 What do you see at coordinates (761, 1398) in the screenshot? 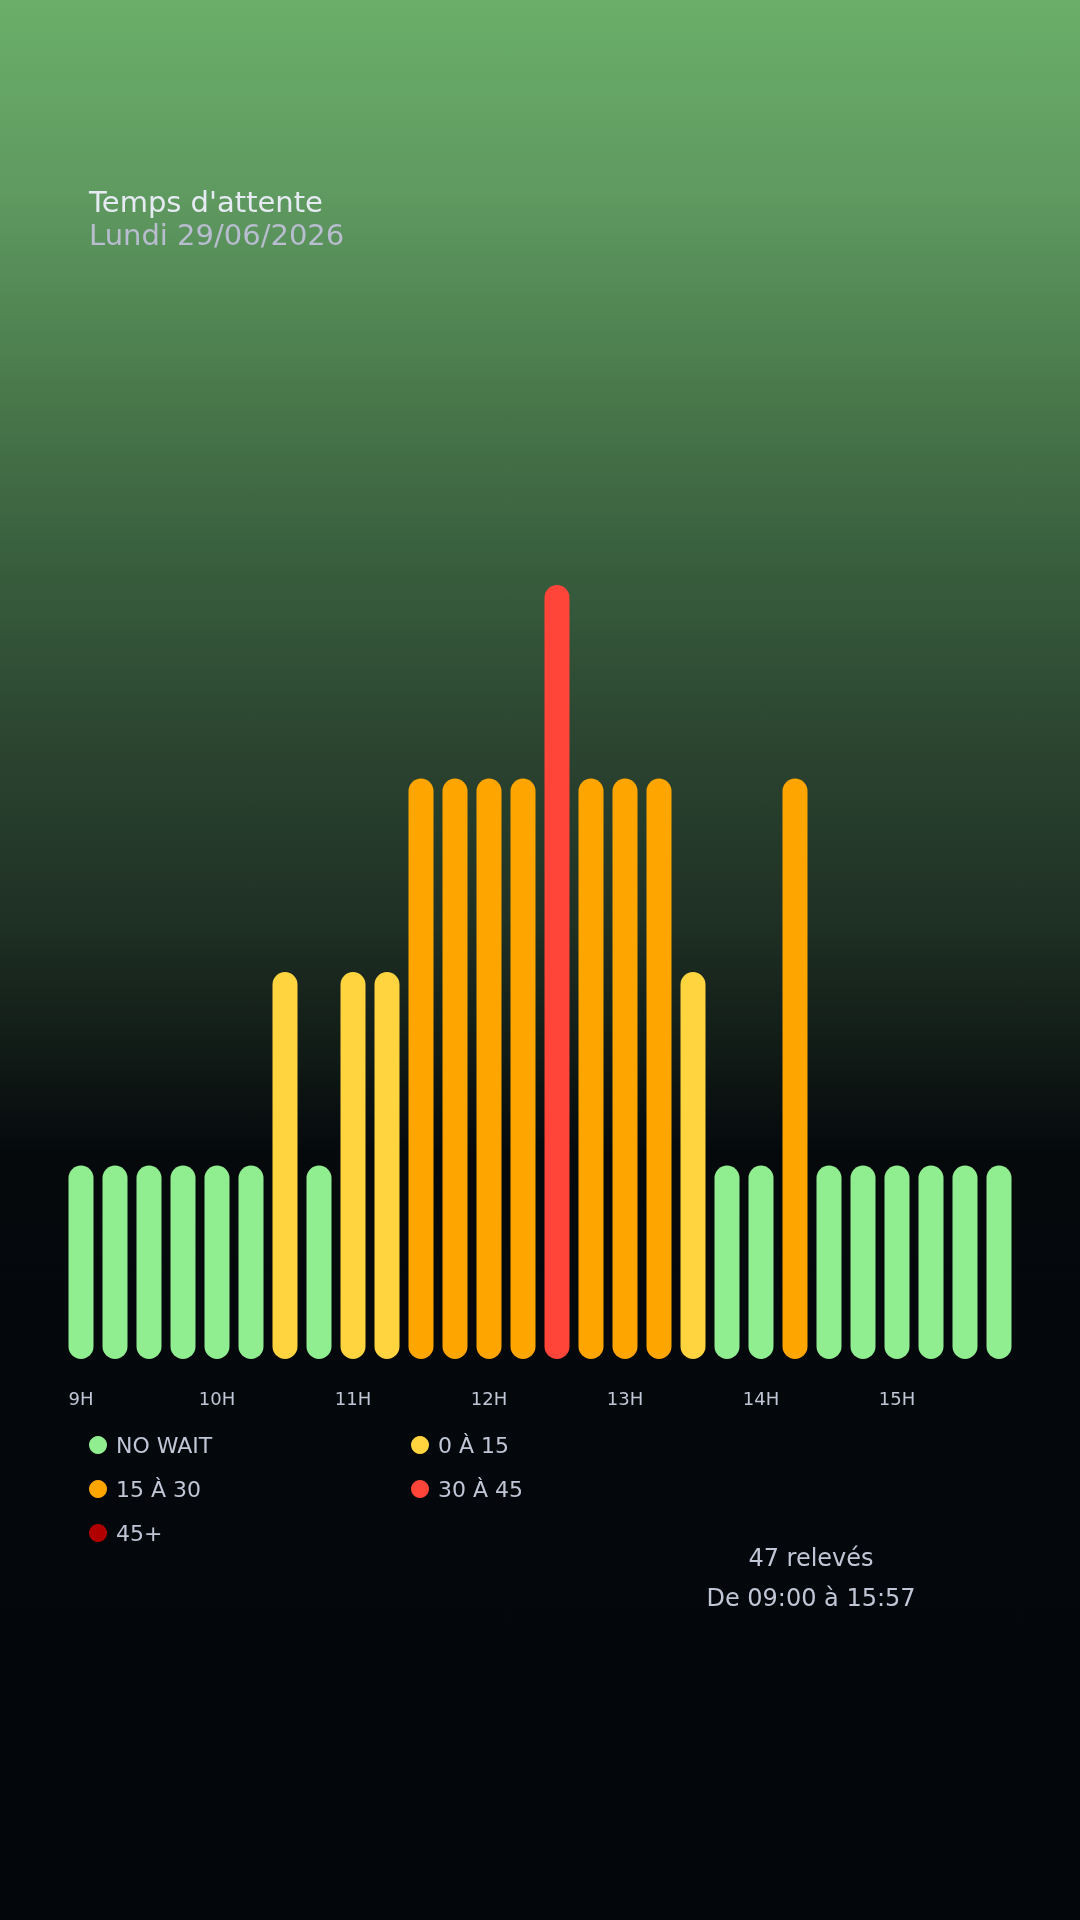
I see `x-tick-label: 14H` at bounding box center [761, 1398].